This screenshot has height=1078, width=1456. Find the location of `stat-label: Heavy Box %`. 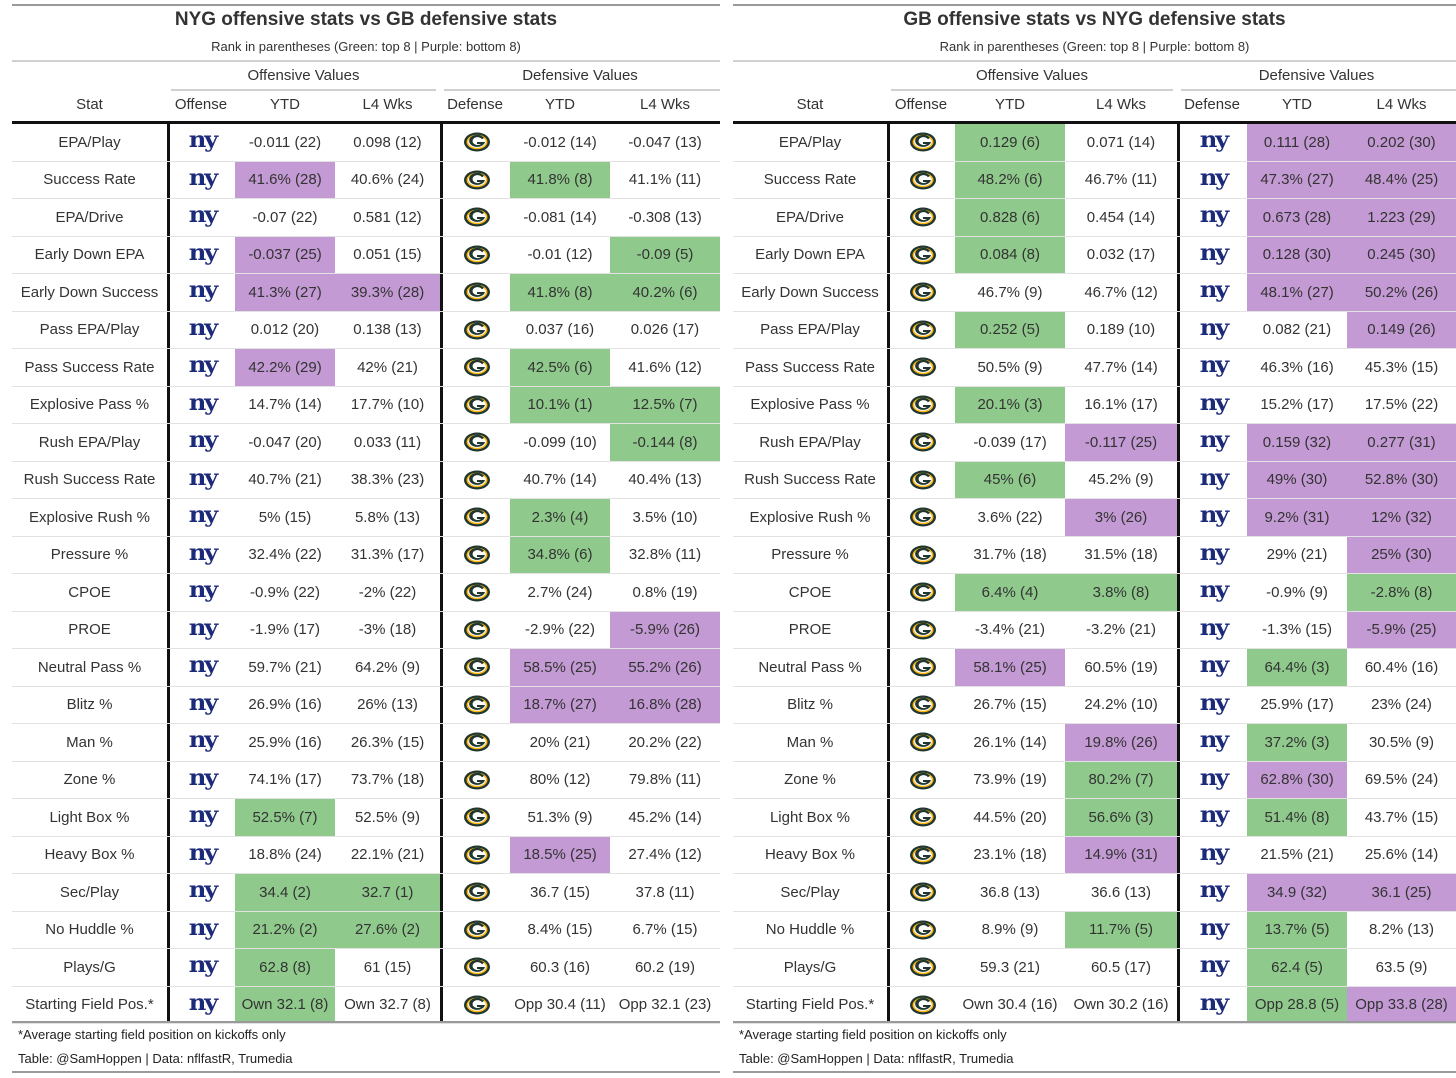

stat-label: Heavy Box % is located at coordinates (810, 855).